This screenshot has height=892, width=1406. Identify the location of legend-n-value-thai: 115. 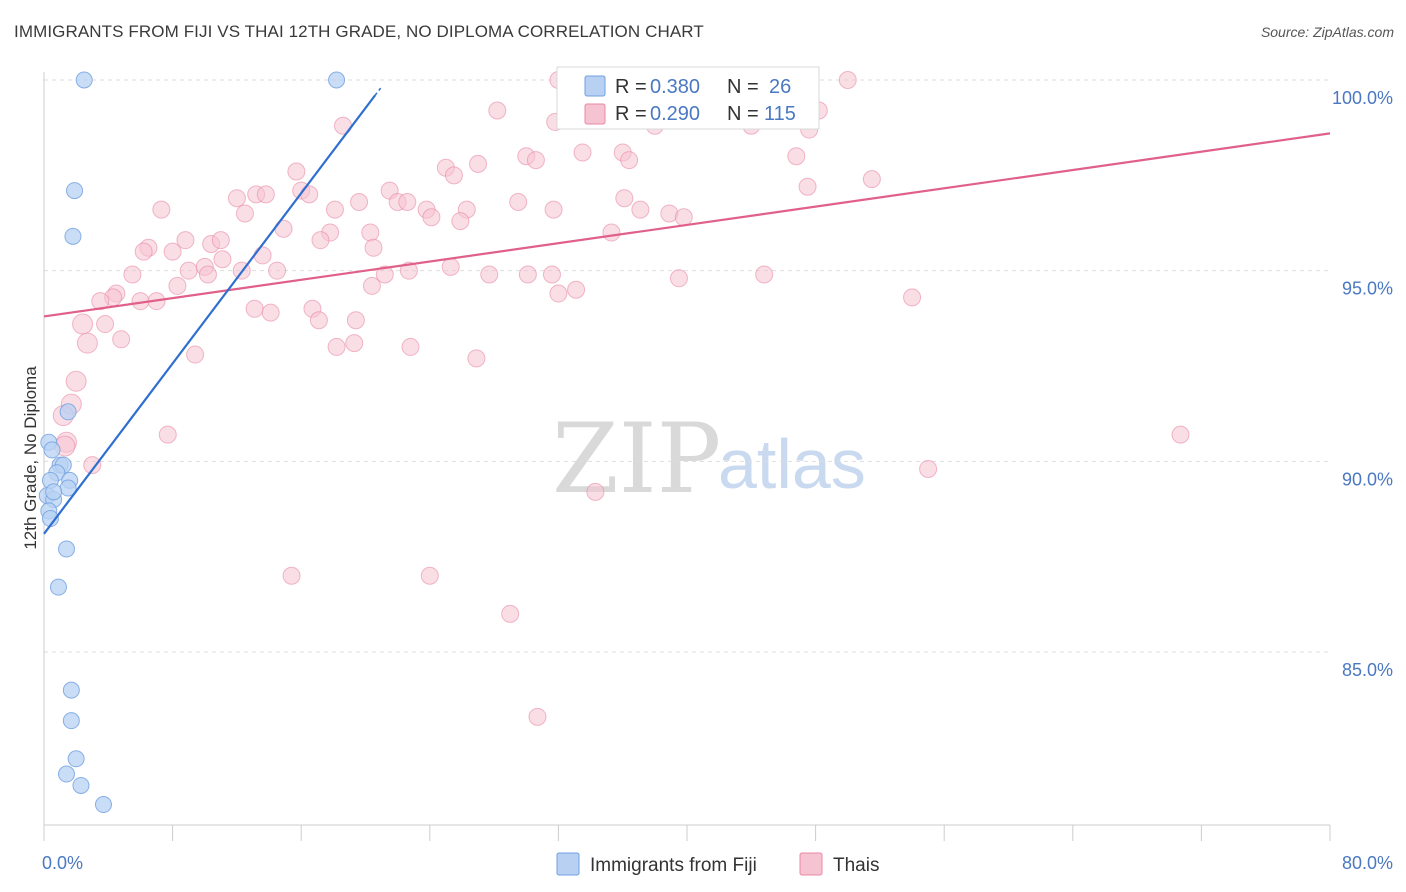
(780, 114).